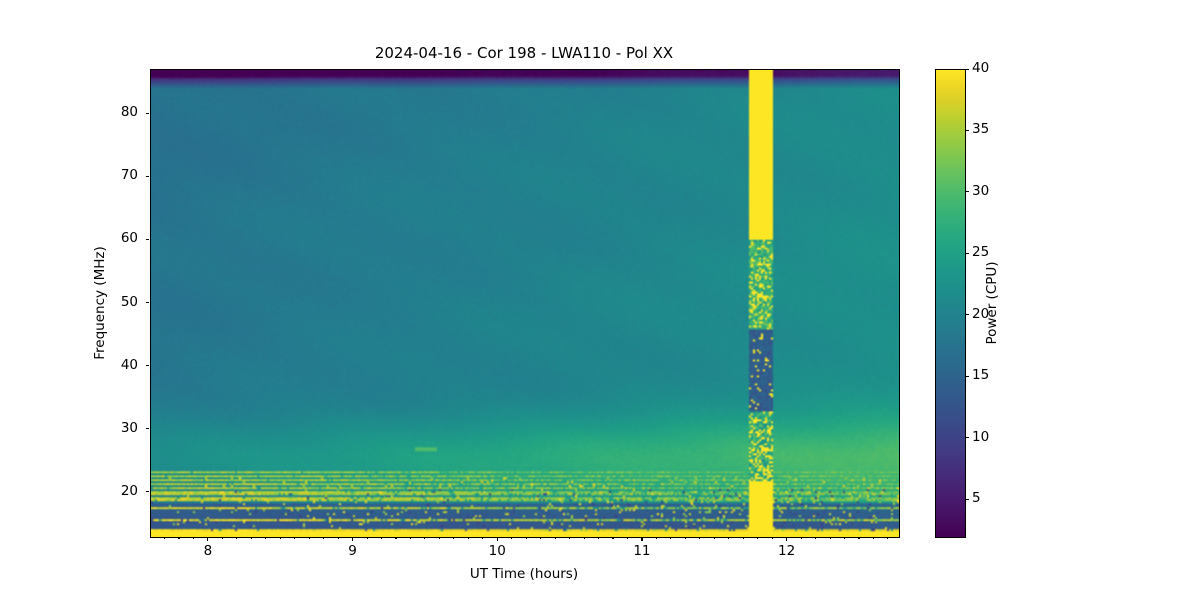 This screenshot has height=600, width=1200. What do you see at coordinates (981, 375) in the screenshot?
I see `colorbar-tick-label-15: 15` at bounding box center [981, 375].